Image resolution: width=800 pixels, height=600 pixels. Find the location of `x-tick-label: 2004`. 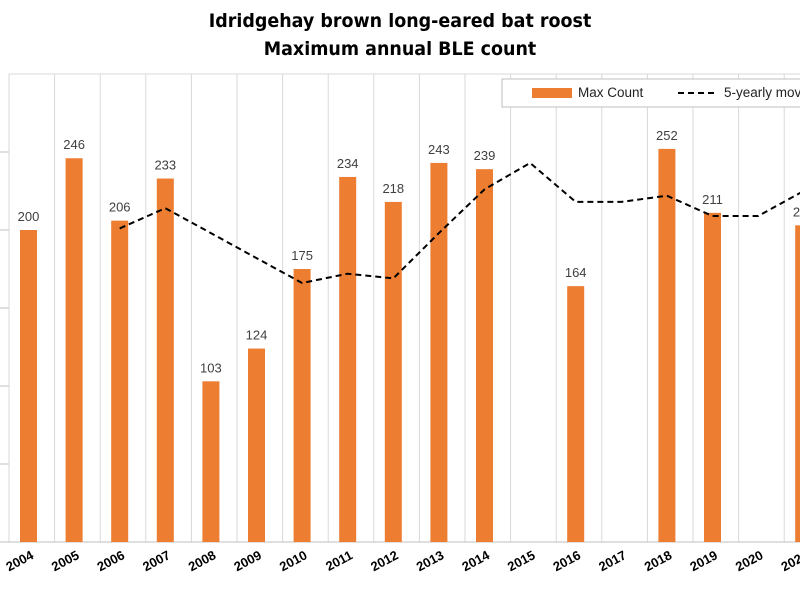

x-tick-label: 2004 is located at coordinates (19, 560).